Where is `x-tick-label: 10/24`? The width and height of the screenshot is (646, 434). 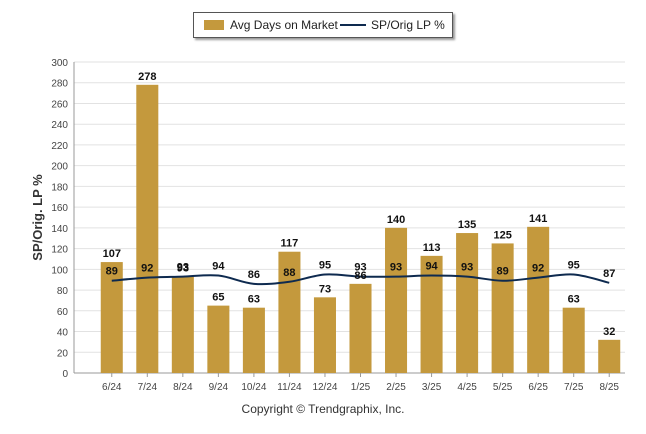 x-tick-label: 10/24 is located at coordinates (253, 387).